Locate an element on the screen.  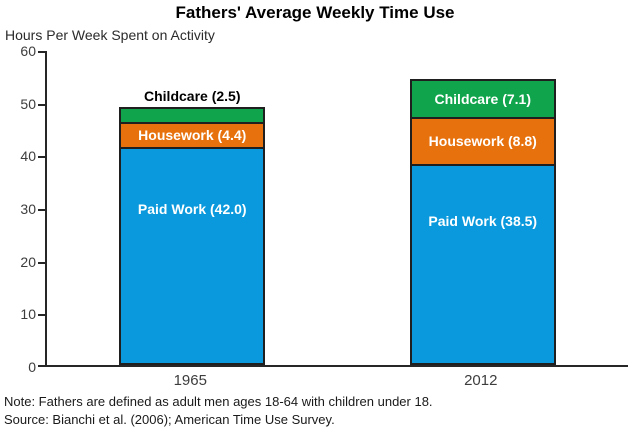
segment-label-childcare-2012: Childcare (7.1) is located at coordinates (482, 98).